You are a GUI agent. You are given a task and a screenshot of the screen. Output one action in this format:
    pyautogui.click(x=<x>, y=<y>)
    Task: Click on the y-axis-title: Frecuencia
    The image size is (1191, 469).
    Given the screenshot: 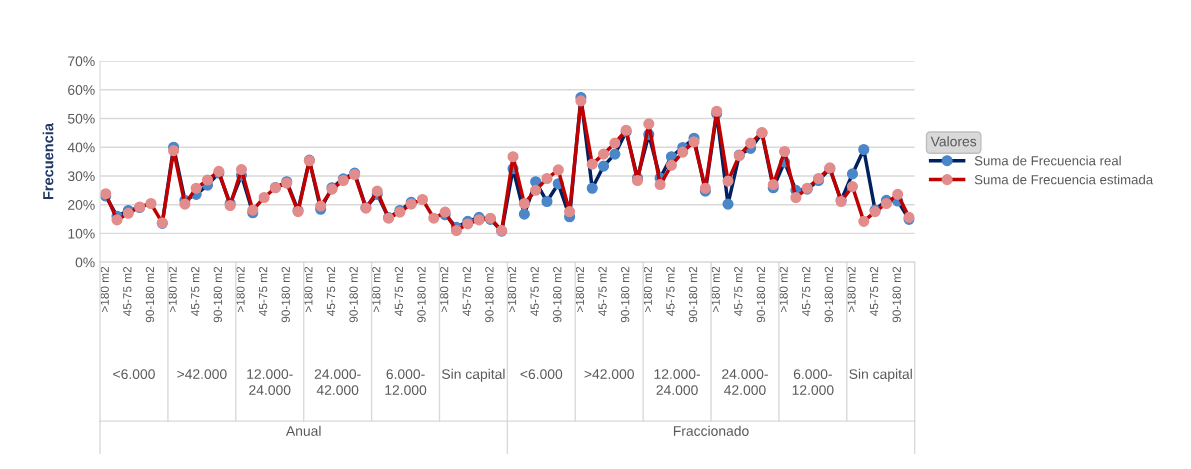 What is the action you would take?
    pyautogui.click(x=48, y=161)
    